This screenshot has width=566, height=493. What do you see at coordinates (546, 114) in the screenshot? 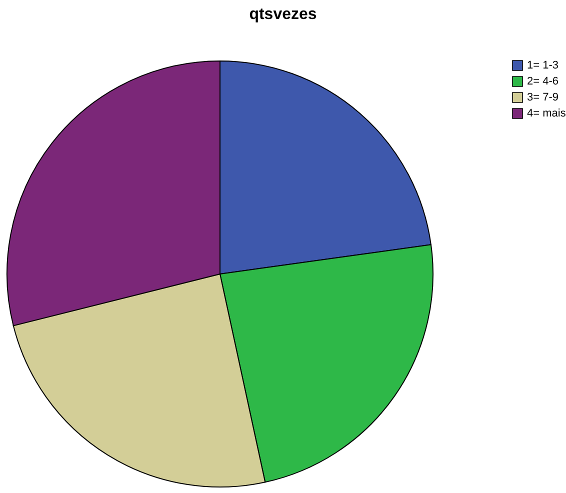
I see `legend-label: 4= mais` at bounding box center [546, 114].